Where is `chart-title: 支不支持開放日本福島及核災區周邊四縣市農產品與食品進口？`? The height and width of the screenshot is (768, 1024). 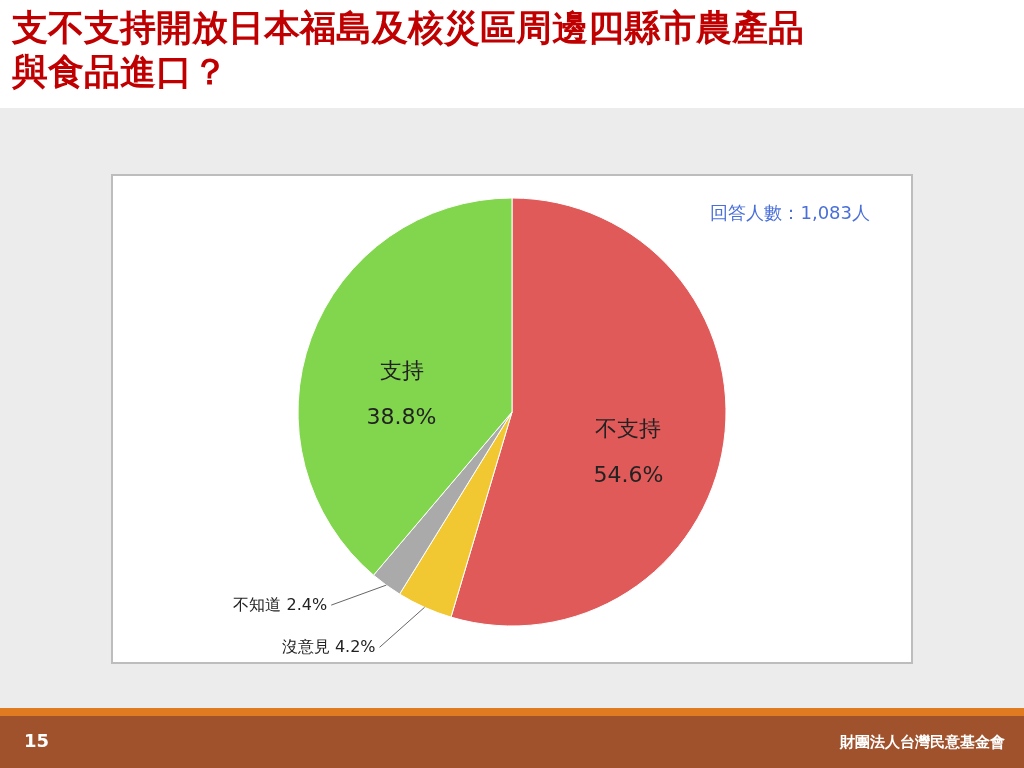
chart-title: 支不支持開放日本福島及核災區周邊四縣市農產品與食品進口？ is located at coordinates (407, 49).